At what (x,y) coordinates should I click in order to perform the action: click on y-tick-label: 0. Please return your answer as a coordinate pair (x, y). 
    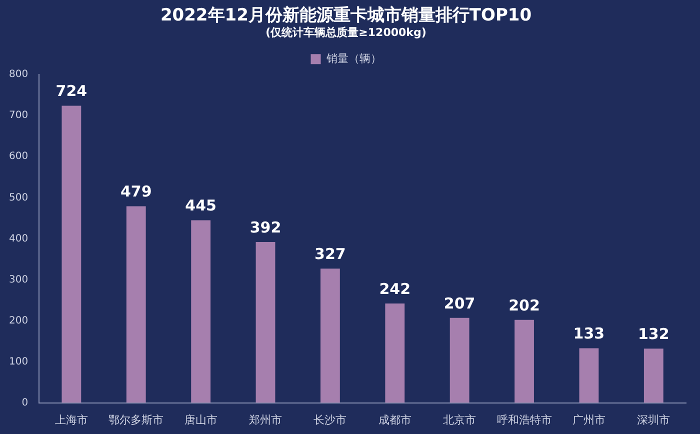
    Looking at the image, I should click on (25, 402).